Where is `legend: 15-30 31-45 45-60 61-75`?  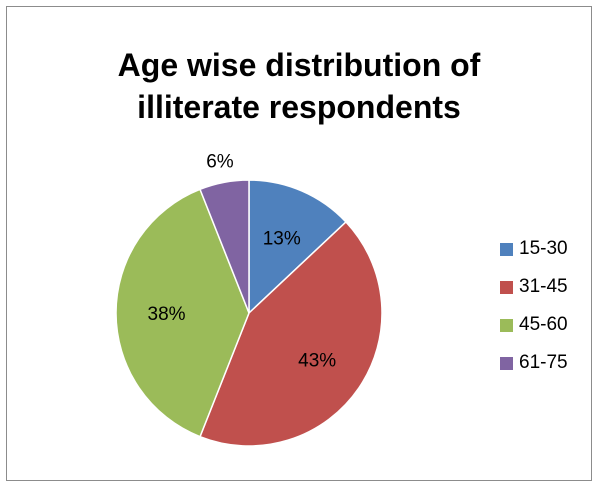
legend: 15-30 31-45 45-60 61-75 is located at coordinates (534, 306).